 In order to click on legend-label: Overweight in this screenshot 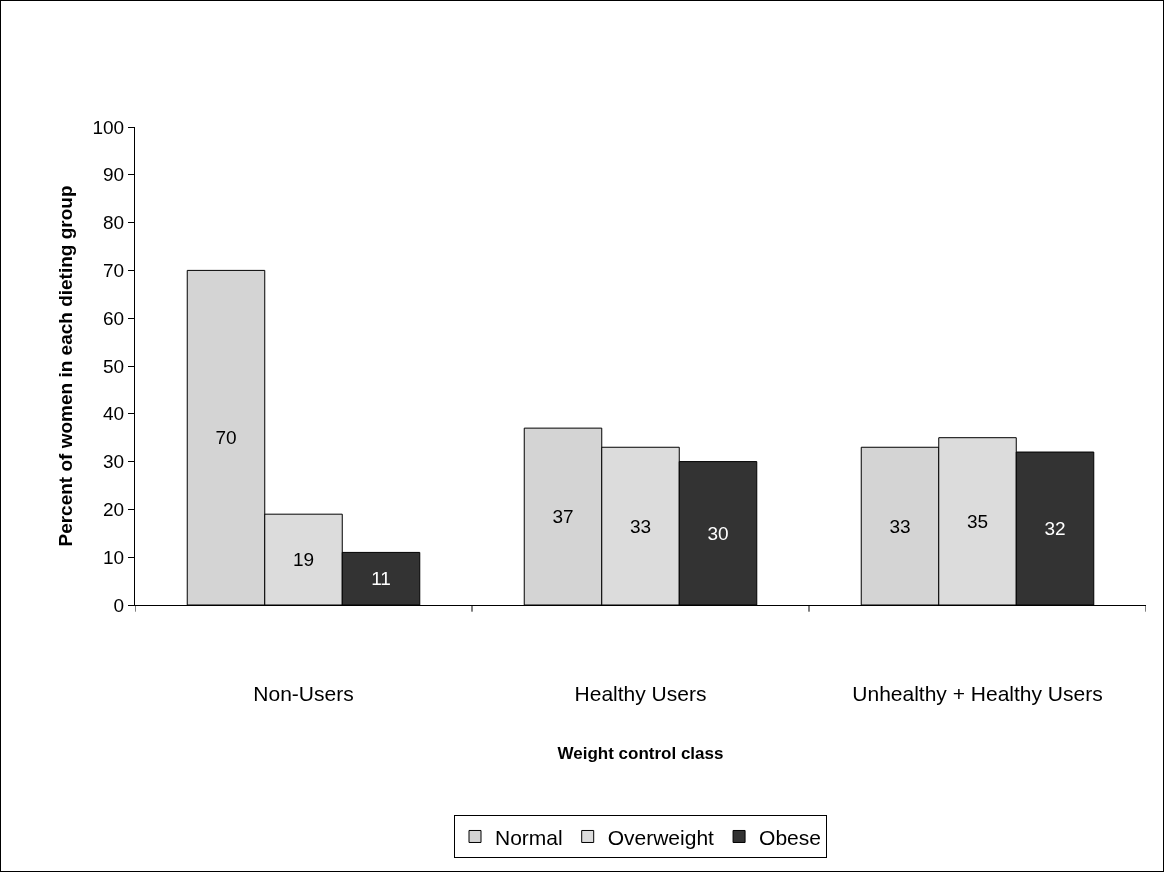, I will do `click(661, 837)`.